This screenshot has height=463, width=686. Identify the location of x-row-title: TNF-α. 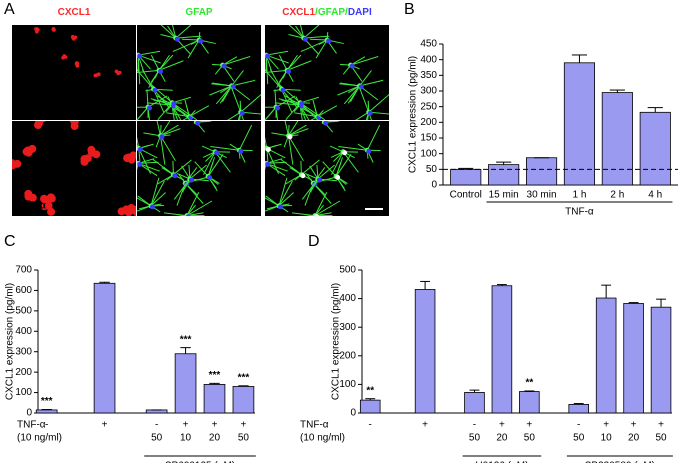
(314, 425).